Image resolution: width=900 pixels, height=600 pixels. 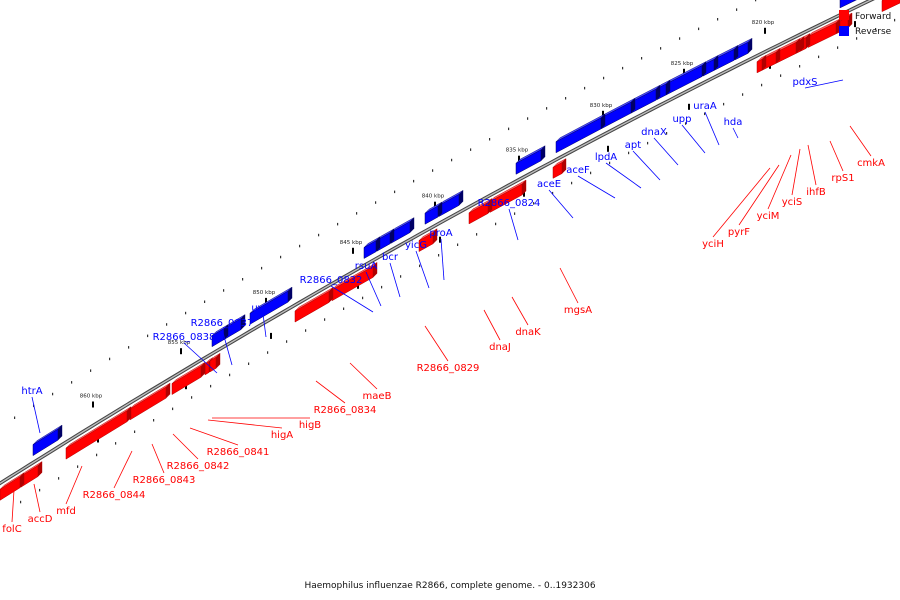 What do you see at coordinates (549, 184) in the screenshot?
I see `reverse-gene-label: aceE` at bounding box center [549, 184].